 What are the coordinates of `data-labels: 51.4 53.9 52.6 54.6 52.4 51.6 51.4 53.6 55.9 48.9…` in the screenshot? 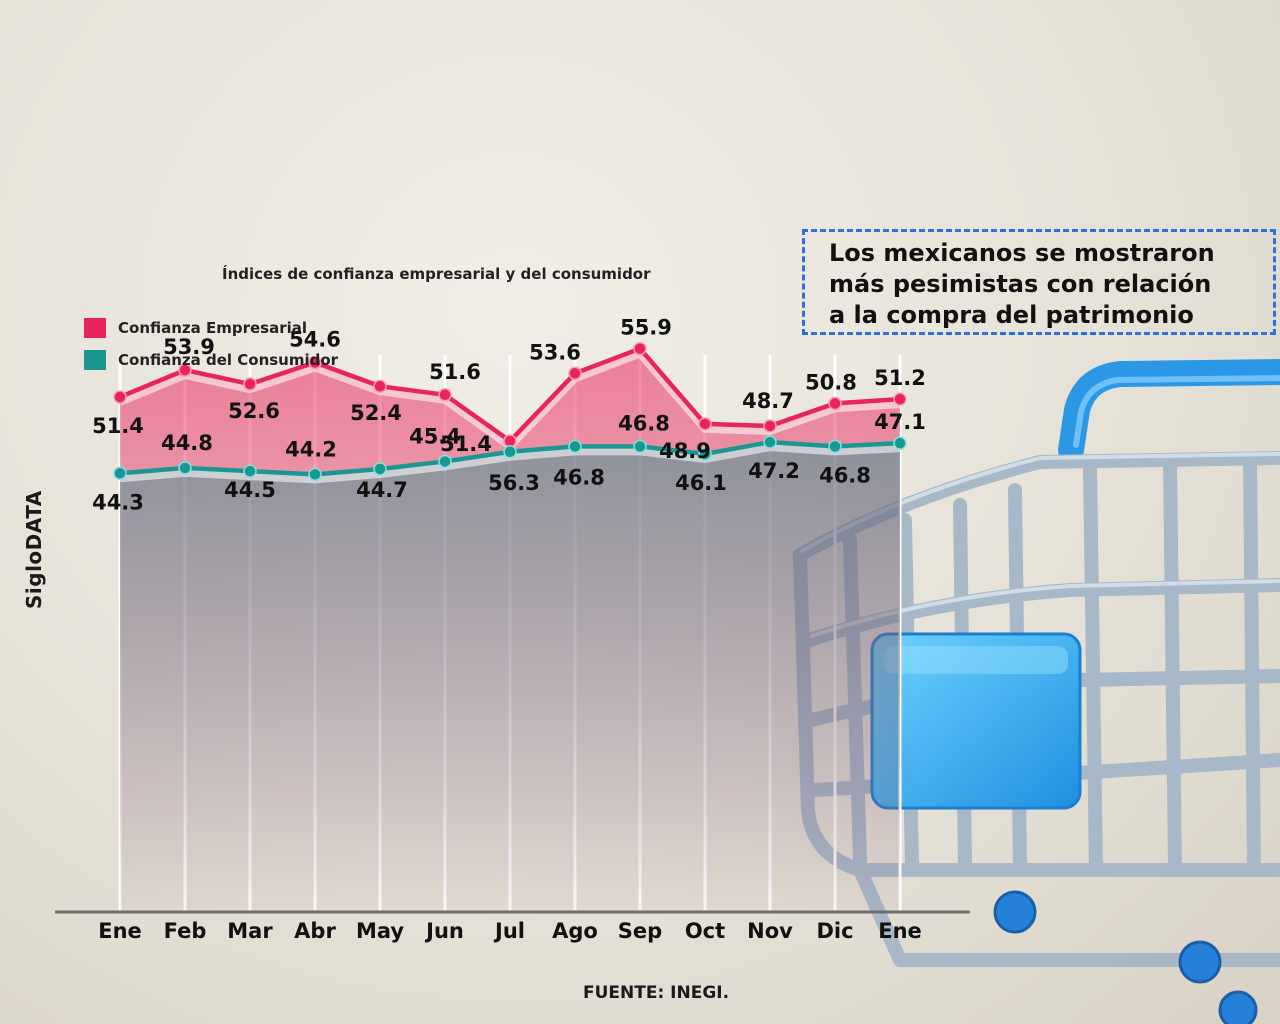 It's located at (509, 415).